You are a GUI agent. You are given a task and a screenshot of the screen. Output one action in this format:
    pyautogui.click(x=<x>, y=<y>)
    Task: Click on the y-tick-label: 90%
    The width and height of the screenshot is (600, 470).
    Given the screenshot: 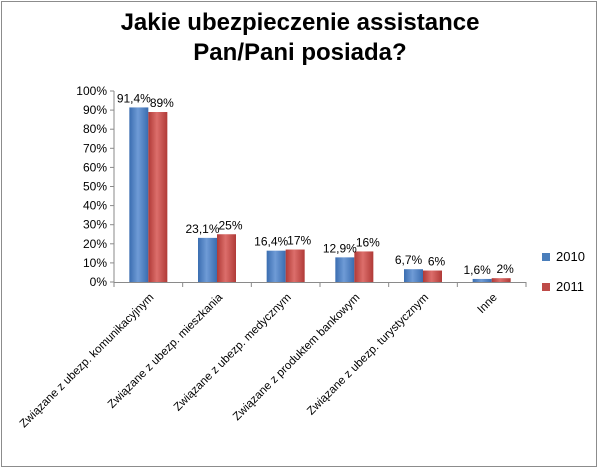 What is the action you would take?
    pyautogui.click(x=95, y=110)
    